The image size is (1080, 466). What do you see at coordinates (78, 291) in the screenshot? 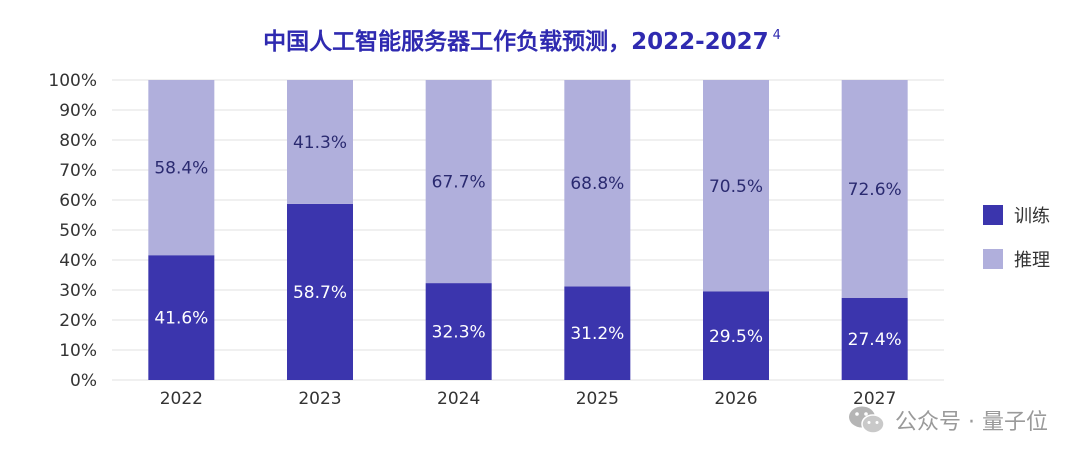
I see `y-tick-label: 30%` at bounding box center [78, 291].